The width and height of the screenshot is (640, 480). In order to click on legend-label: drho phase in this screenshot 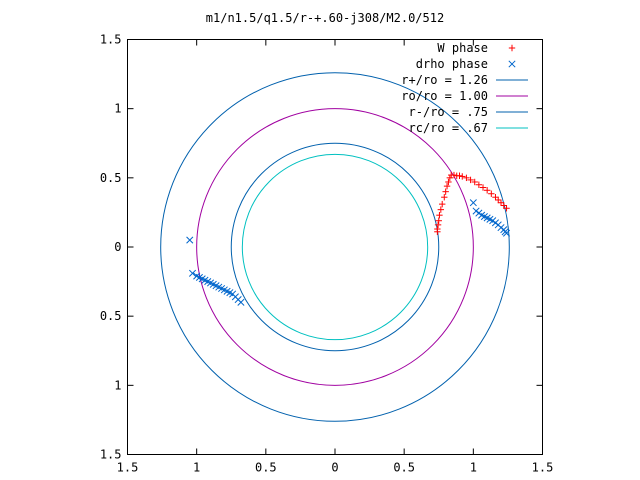, I will do `click(452, 64)`.